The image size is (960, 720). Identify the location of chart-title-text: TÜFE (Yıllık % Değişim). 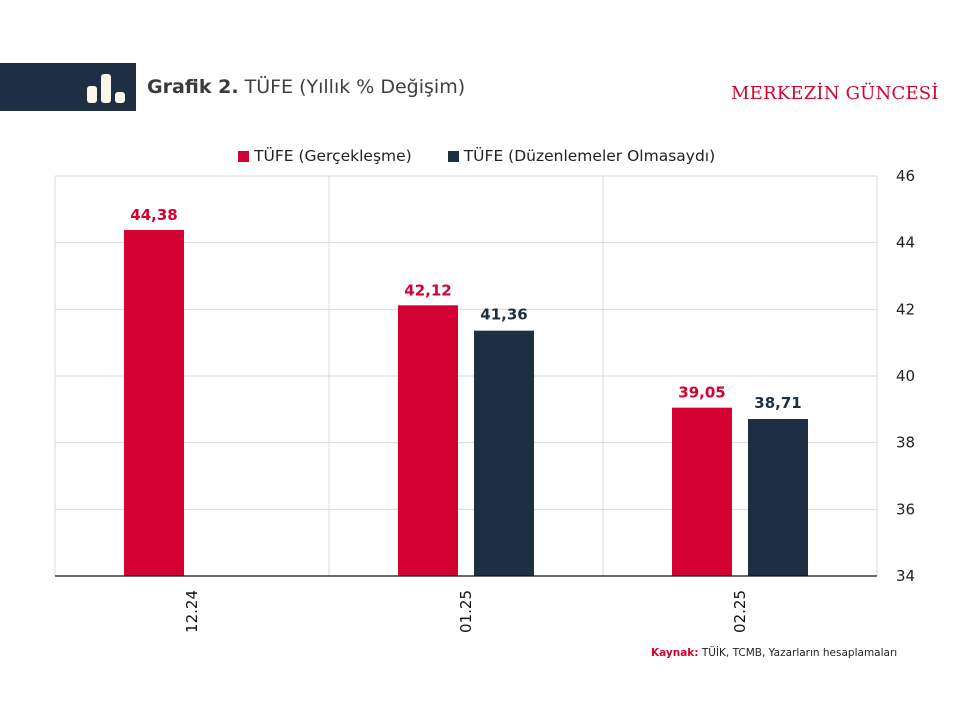
(352, 87).